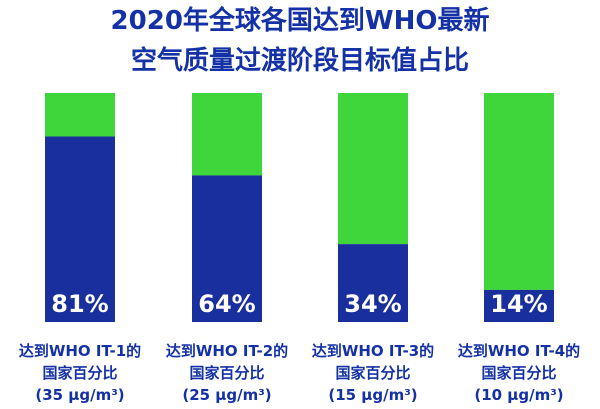 This screenshot has width=600, height=409. I want to click on category-label-it1: 达到WHO IT-1的 国家百分比 (35 μg/m³), so click(80, 373).